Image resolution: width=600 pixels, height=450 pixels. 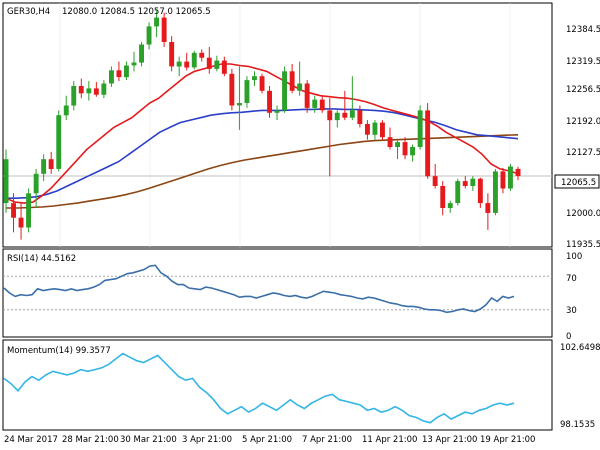 What do you see at coordinates (583, 62) in the screenshot?
I see `price-tick: 12319.5` at bounding box center [583, 62].